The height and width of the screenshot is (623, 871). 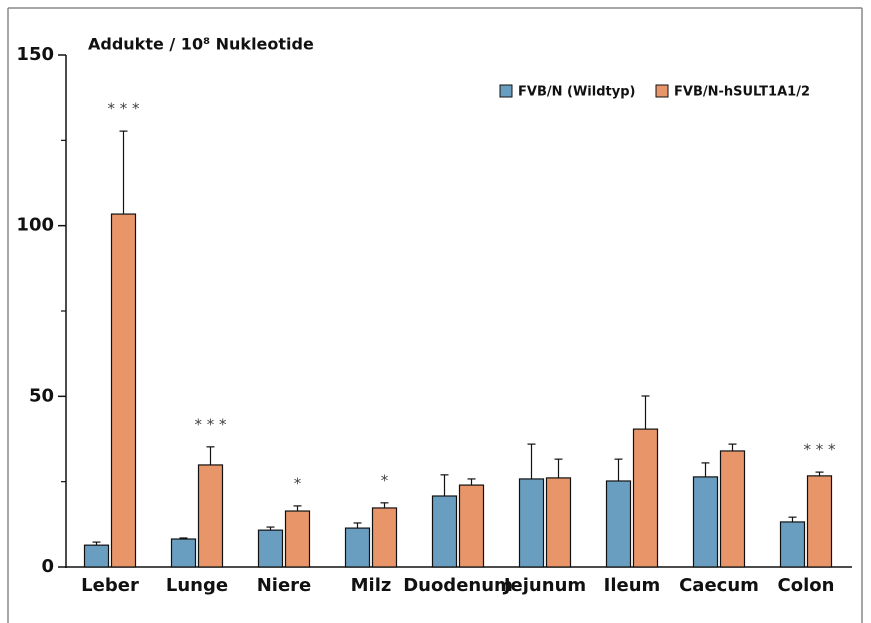 What do you see at coordinates (35, 225) in the screenshot?
I see `y-tick-label: 100` at bounding box center [35, 225].